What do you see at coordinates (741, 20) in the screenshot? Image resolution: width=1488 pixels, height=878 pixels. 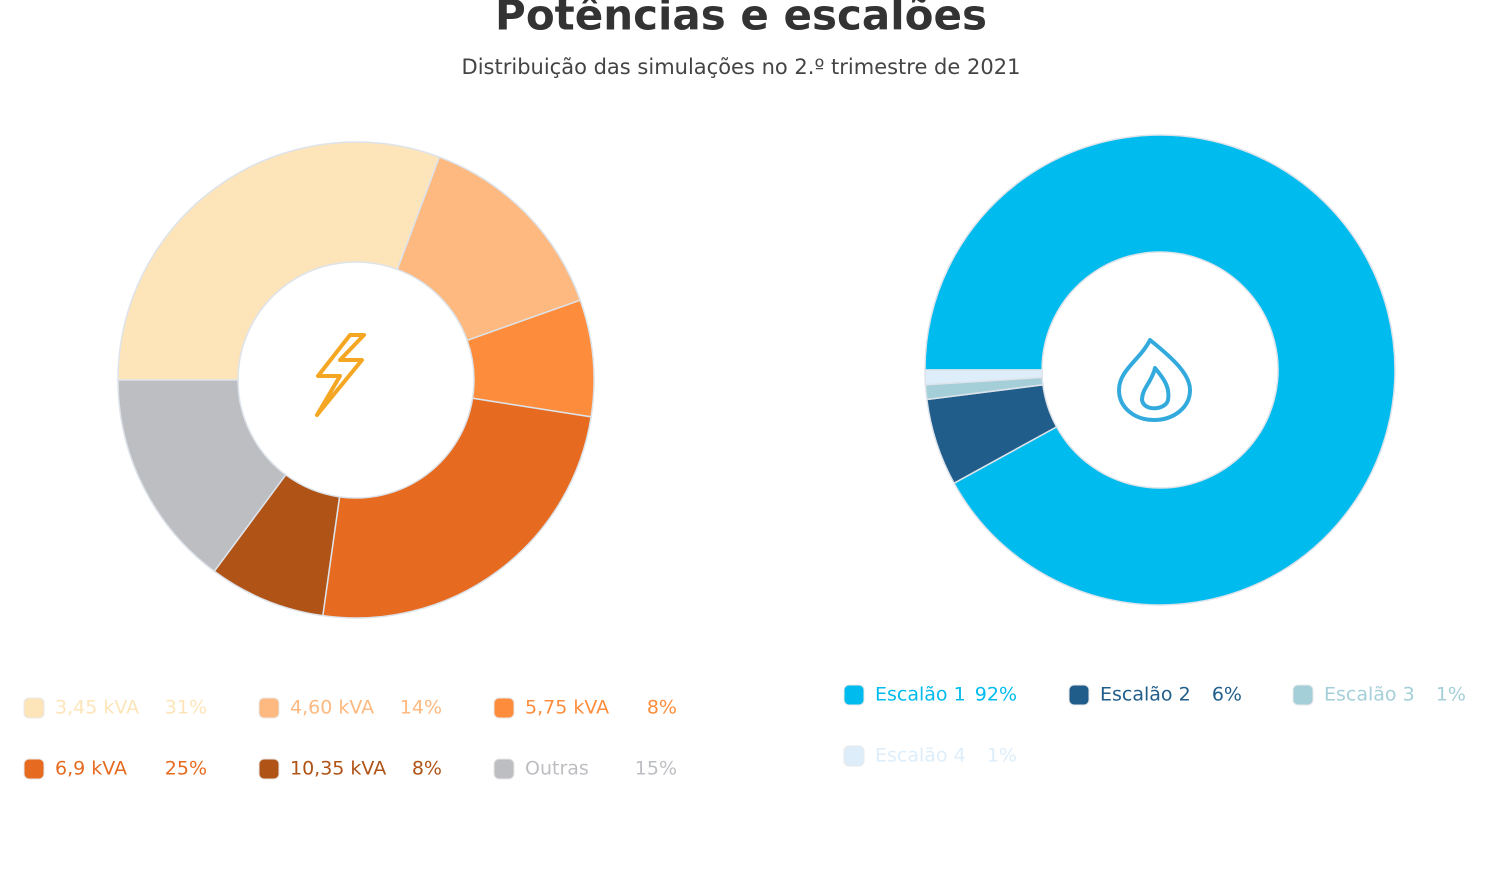 I see `title: Potências e escalões` at bounding box center [741, 20].